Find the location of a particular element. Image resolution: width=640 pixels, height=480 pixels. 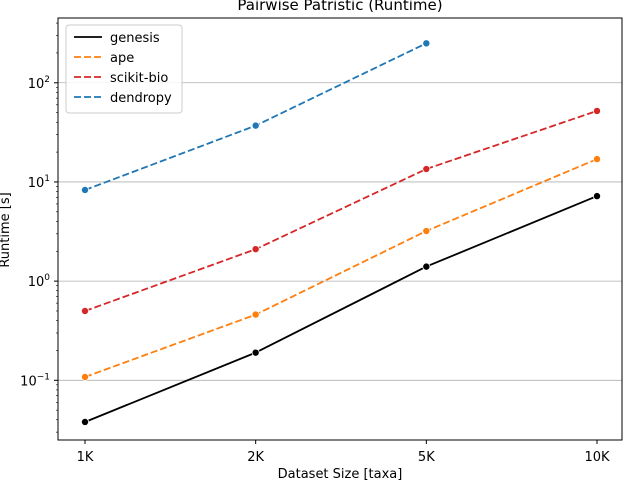

y-tick-label: 10⁰ is located at coordinates (39, 281).